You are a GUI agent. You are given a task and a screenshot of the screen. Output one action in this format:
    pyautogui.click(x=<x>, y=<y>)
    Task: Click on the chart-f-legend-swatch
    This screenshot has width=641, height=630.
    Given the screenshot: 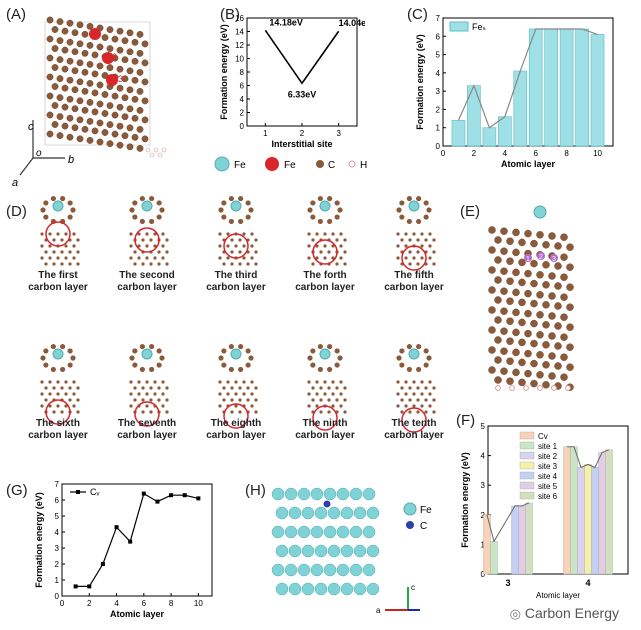 What is the action you would take?
    pyautogui.click(x=527, y=495)
    